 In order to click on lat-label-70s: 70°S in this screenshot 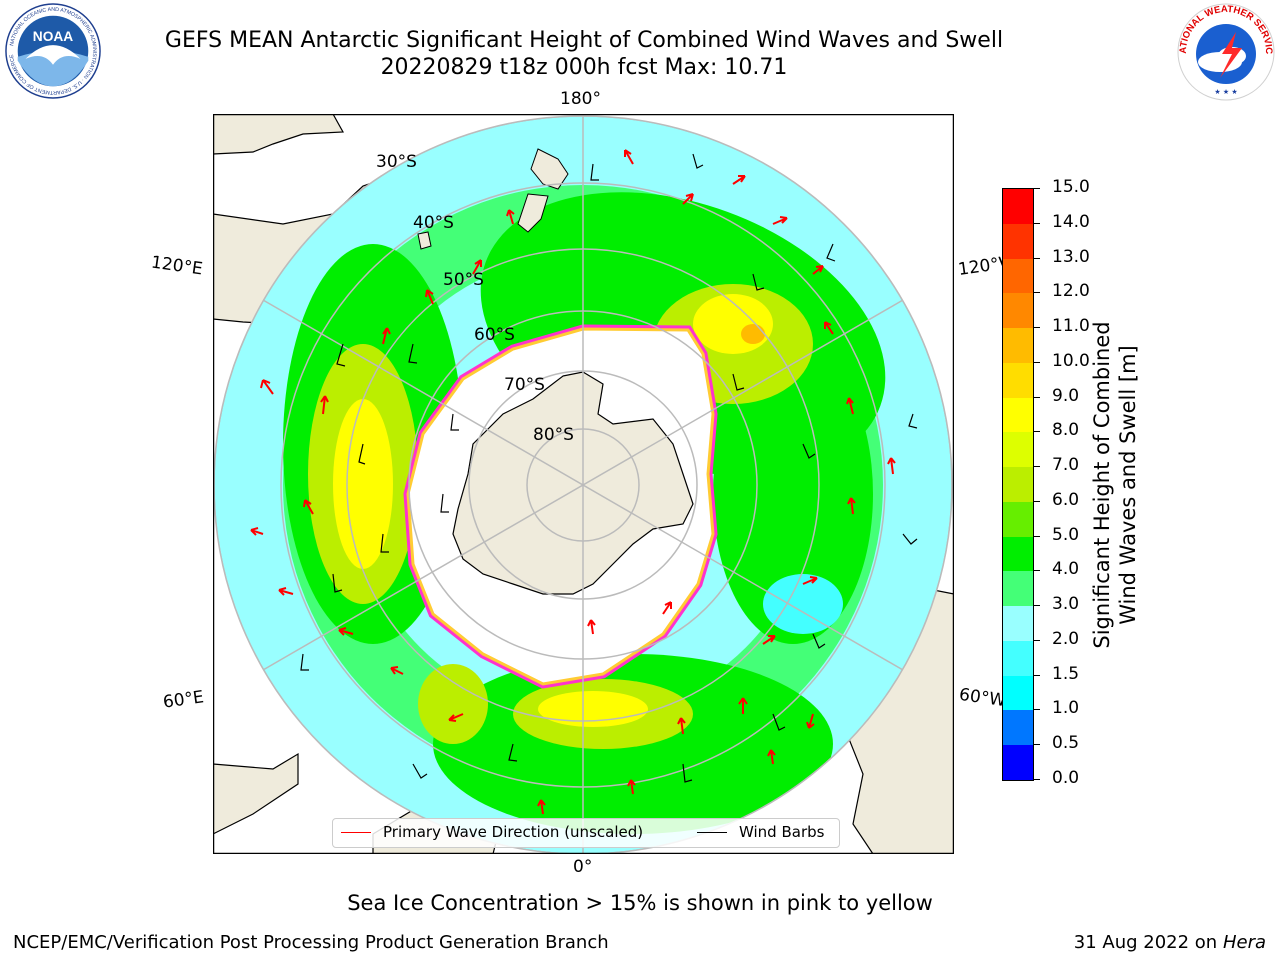, I will do `click(524, 385)`.